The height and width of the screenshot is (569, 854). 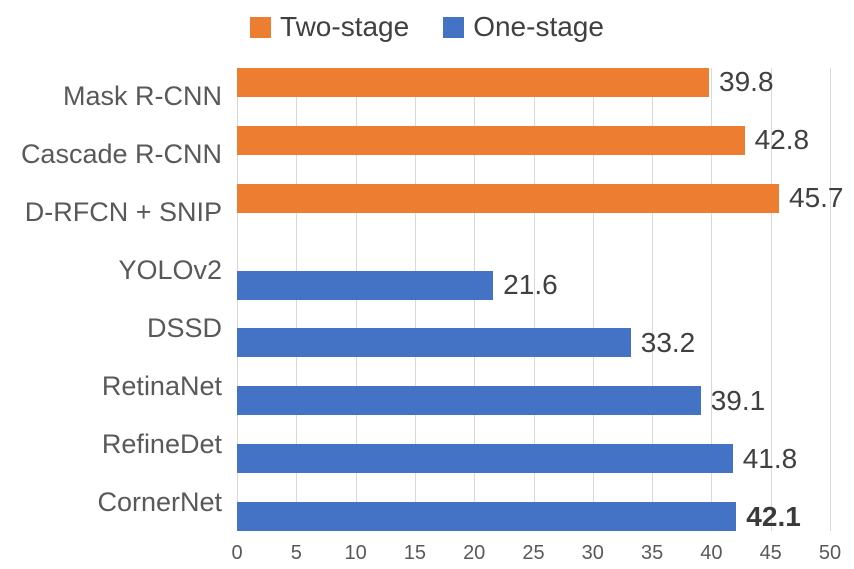 What do you see at coordinates (816, 198) in the screenshot?
I see `bar-value-label: 45.7` at bounding box center [816, 198].